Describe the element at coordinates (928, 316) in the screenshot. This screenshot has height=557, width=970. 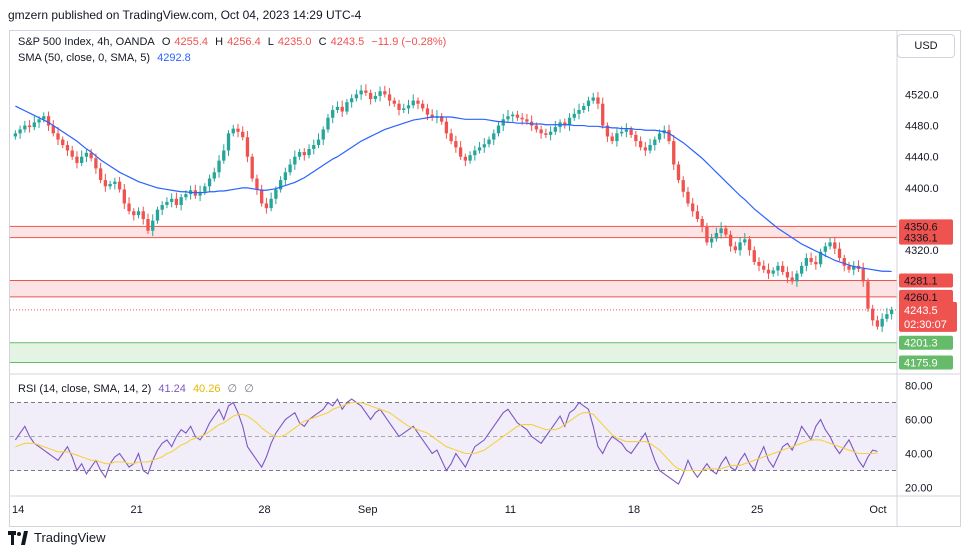
I see `last-price-tag: 4243.5 02:30:07` at that location.